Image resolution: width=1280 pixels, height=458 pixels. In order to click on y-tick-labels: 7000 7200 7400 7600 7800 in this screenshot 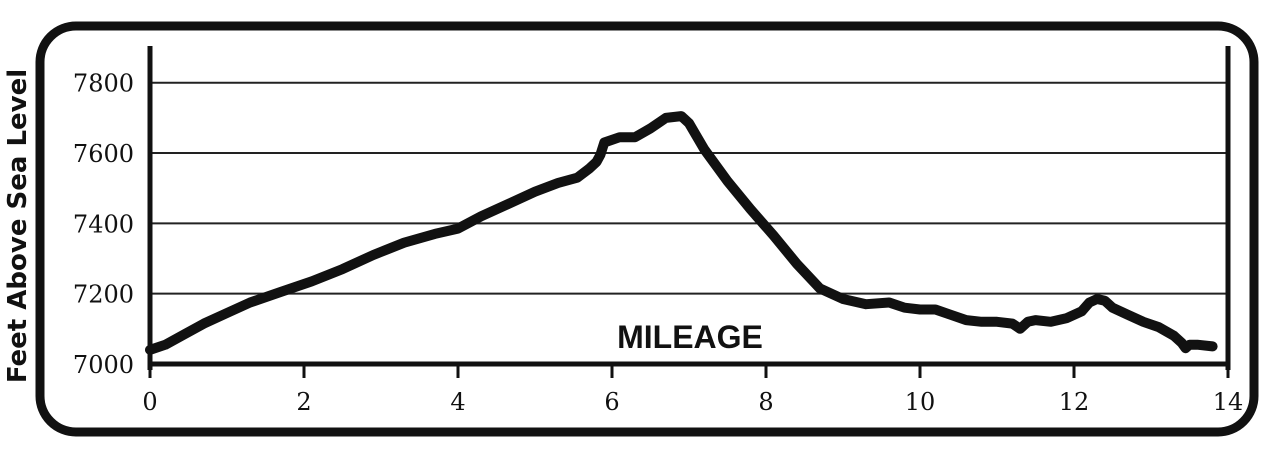, I will do `click(103, 224)`.